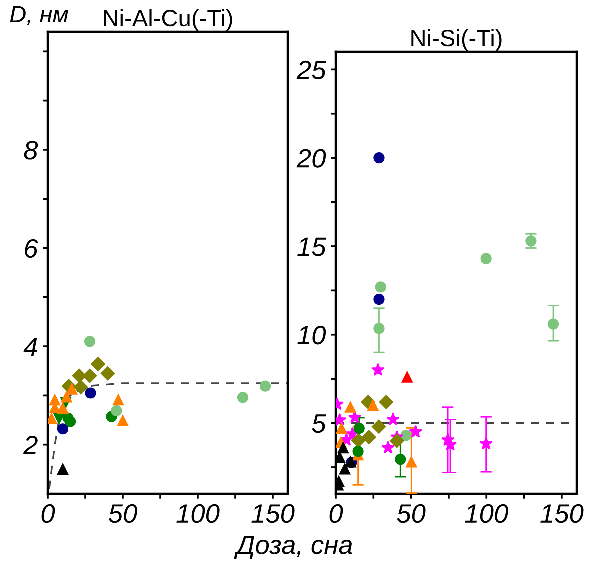 Image resolution: width=590 pixels, height=574 pixels. Describe the element at coordinates (311, 70) in the screenshot. I see `y-tick-label: 25` at that location.